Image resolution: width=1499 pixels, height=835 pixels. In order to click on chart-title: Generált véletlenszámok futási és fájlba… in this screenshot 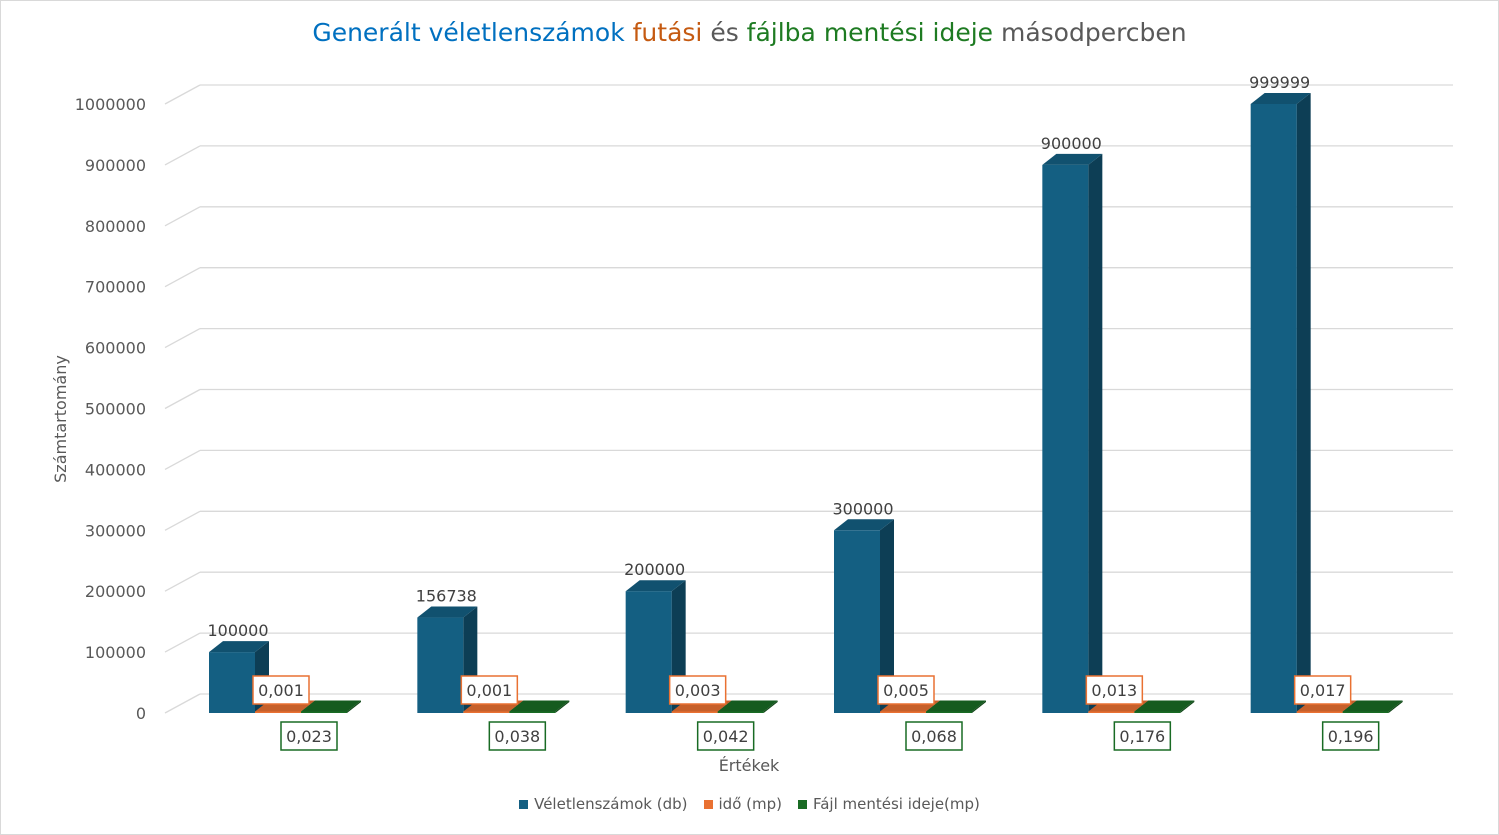, I will do `click(749, 32)`.